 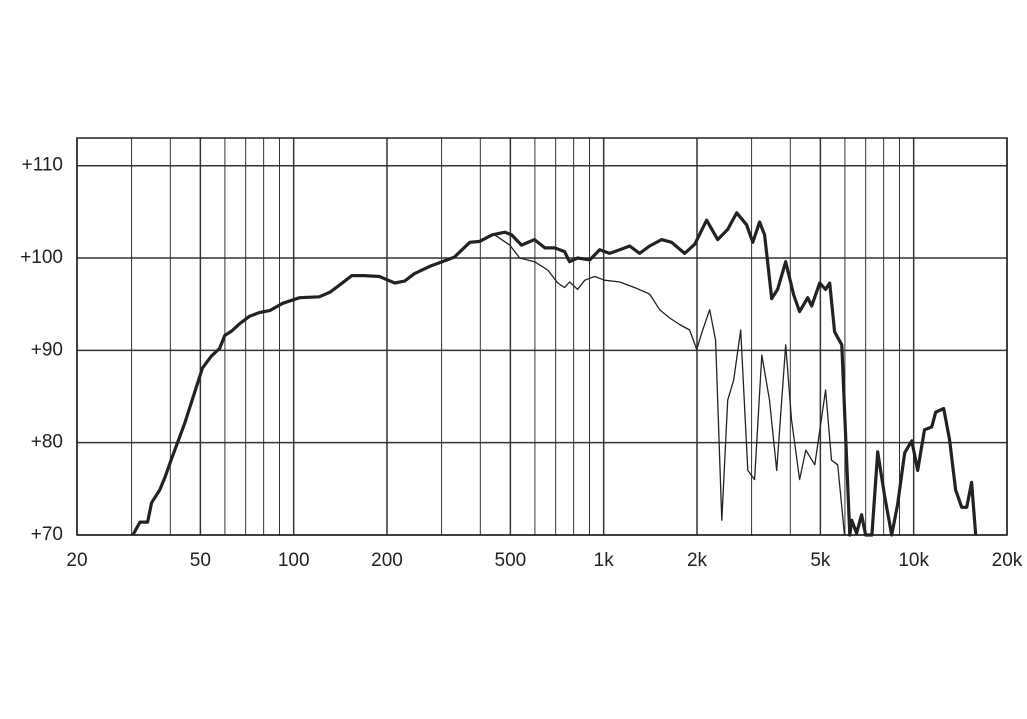 I want to click on x-tick-label: 20k, so click(x=1007, y=560).